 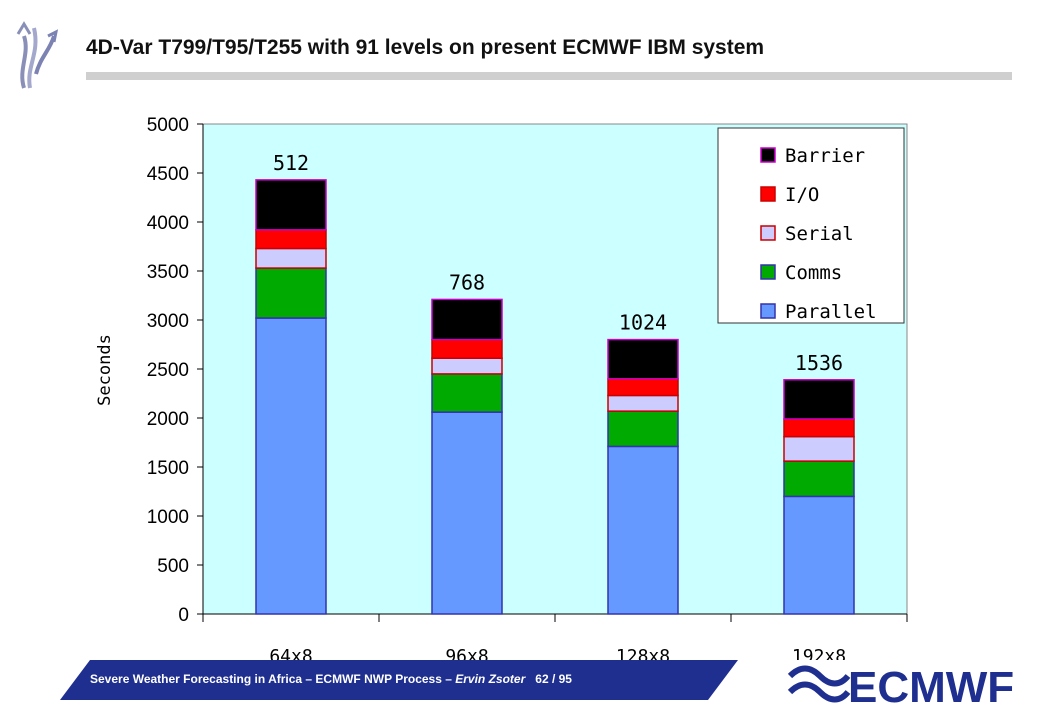 What do you see at coordinates (38, 54) in the screenshot?
I see `ecmwf-swirl-logo` at bounding box center [38, 54].